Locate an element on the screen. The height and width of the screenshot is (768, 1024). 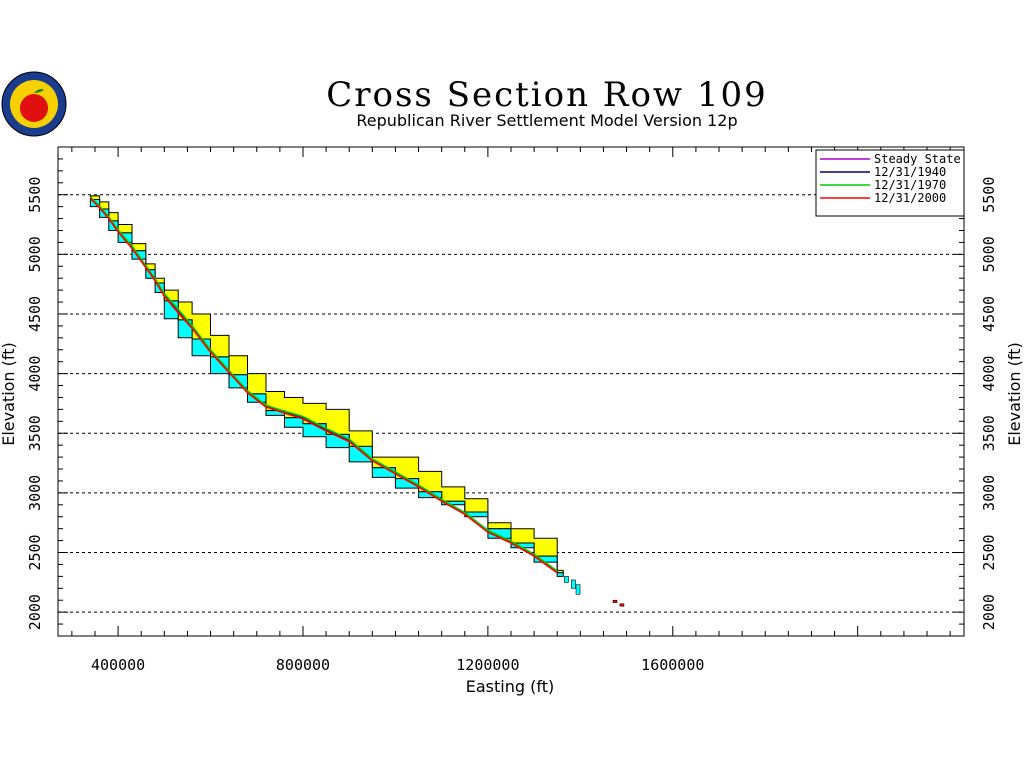
agency-seal-logo is located at coordinates (34, 104).